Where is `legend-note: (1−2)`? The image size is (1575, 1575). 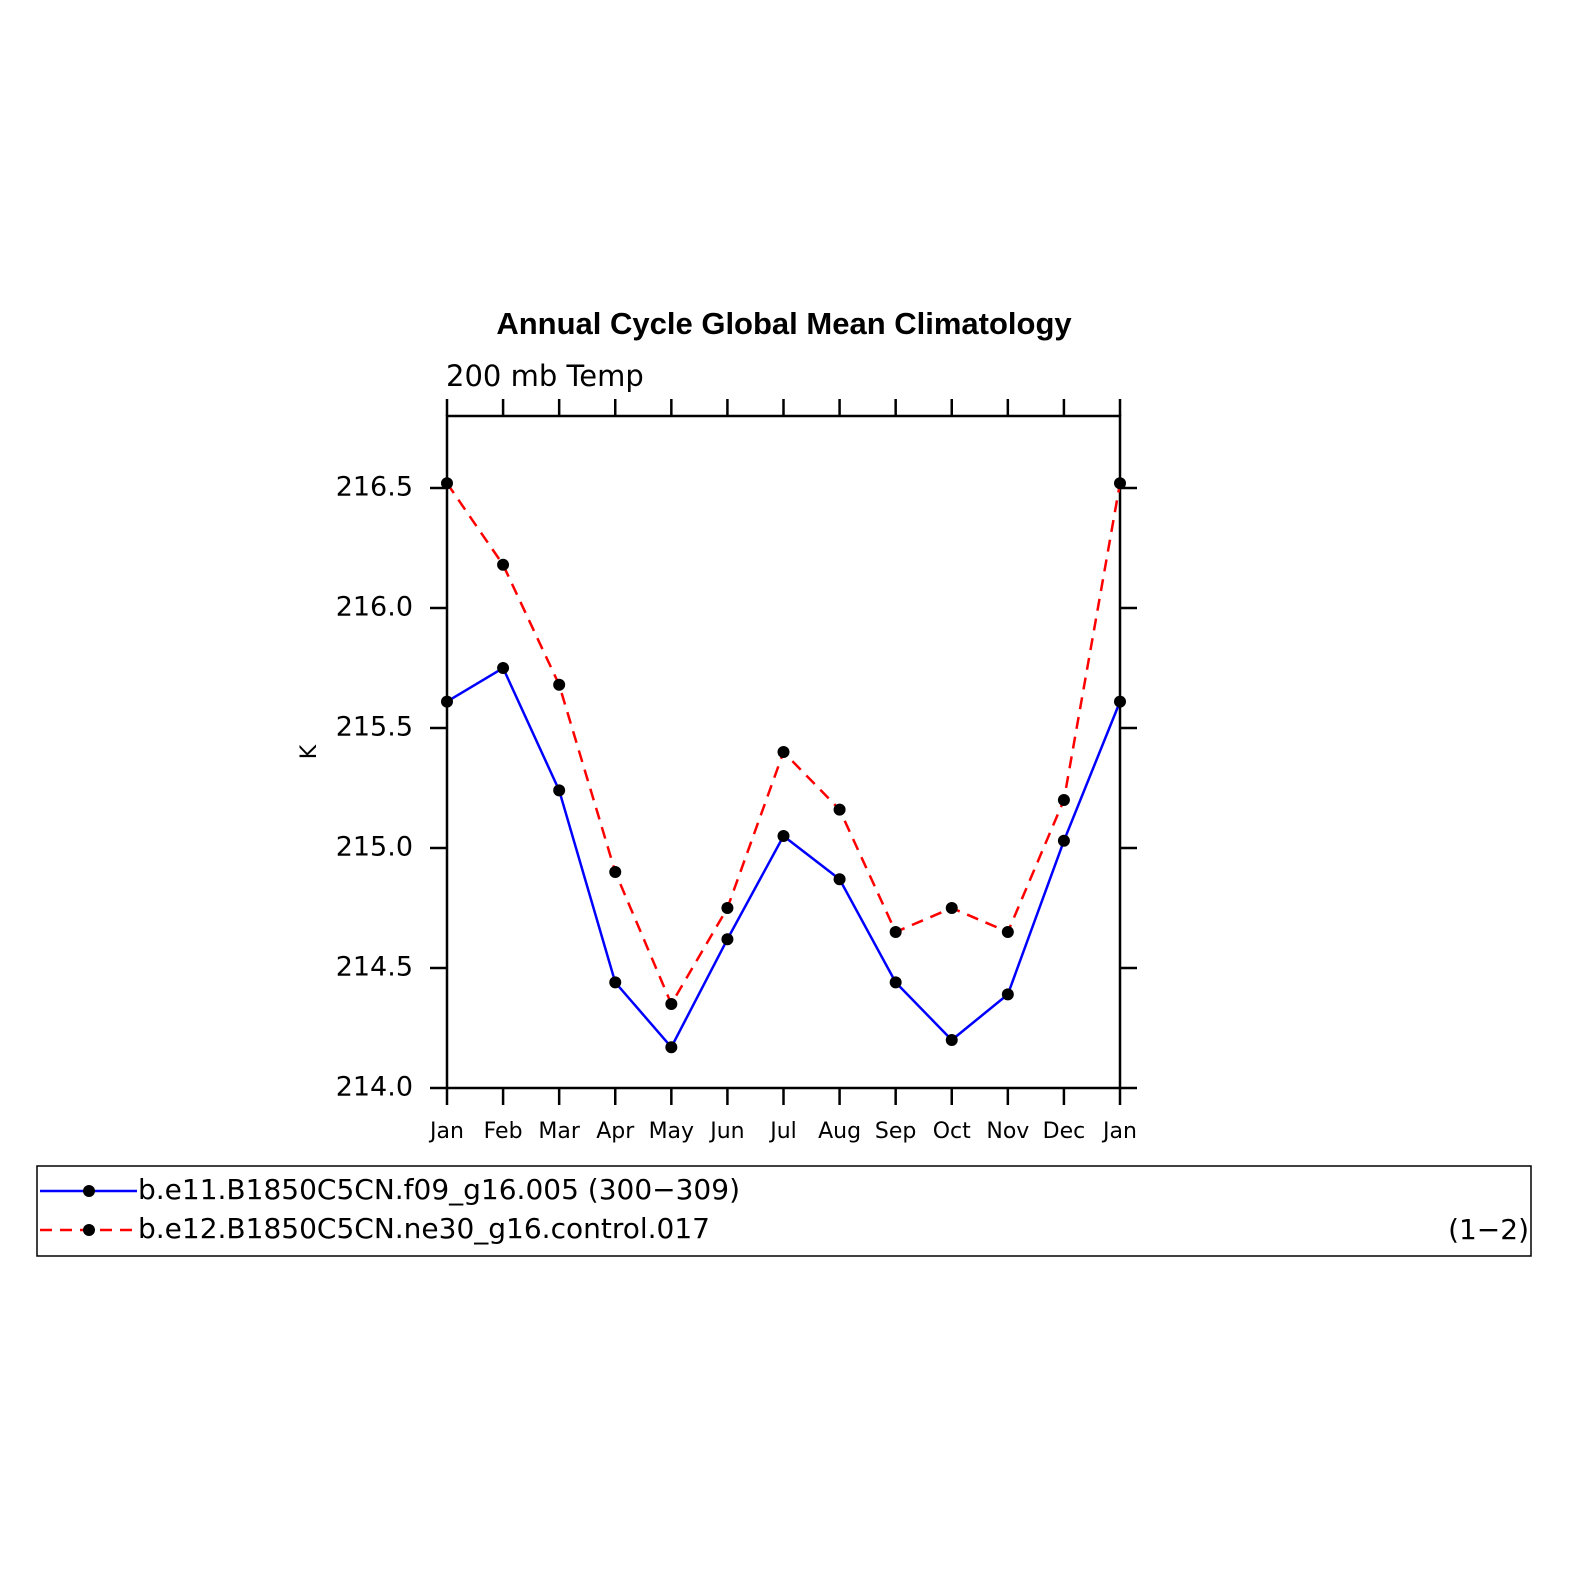 legend-note: (1−2) is located at coordinates (1488, 1229).